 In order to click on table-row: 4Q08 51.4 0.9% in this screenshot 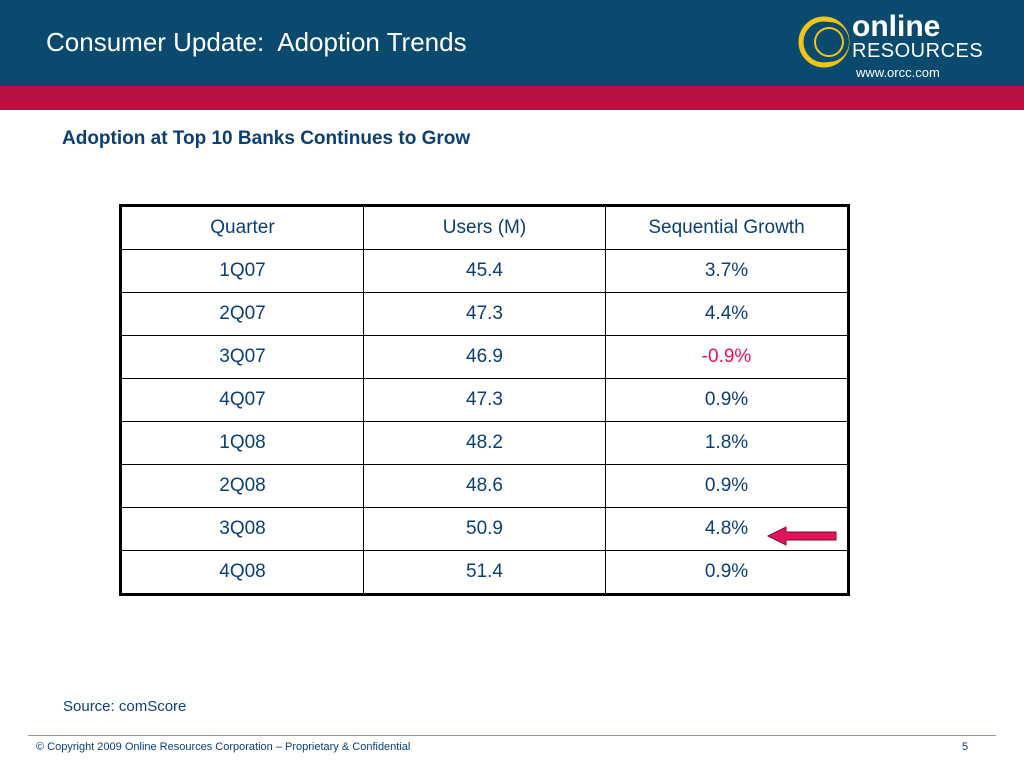, I will do `click(484, 572)`.